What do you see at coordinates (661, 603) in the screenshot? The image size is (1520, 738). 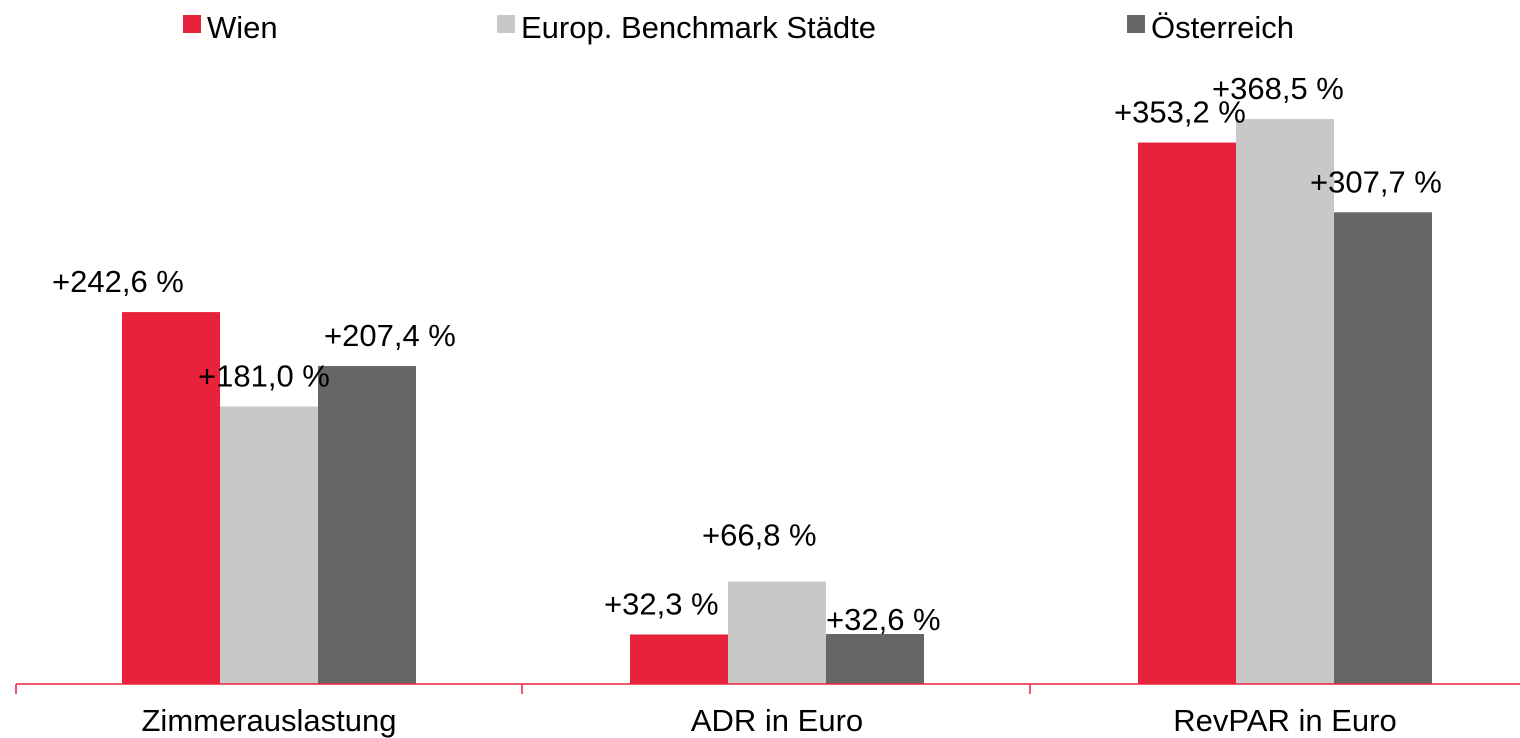 I see `data-label-2-1: +32,3 %` at bounding box center [661, 603].